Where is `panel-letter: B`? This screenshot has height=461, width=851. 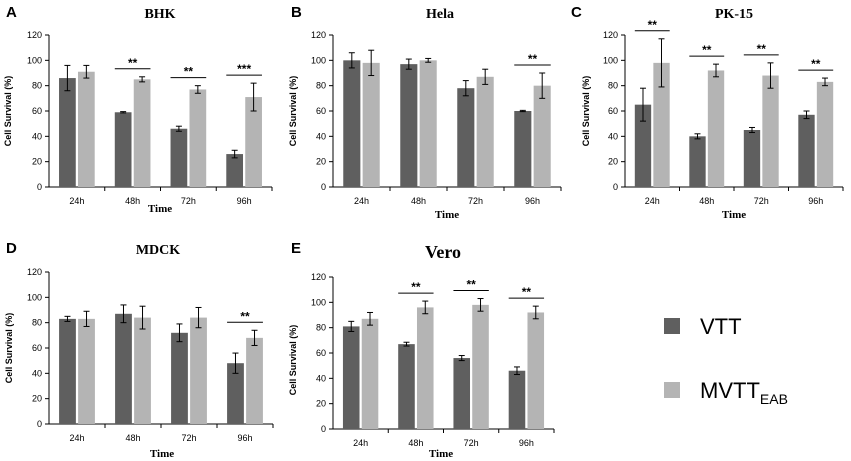 panel-letter: B is located at coordinates (296, 12).